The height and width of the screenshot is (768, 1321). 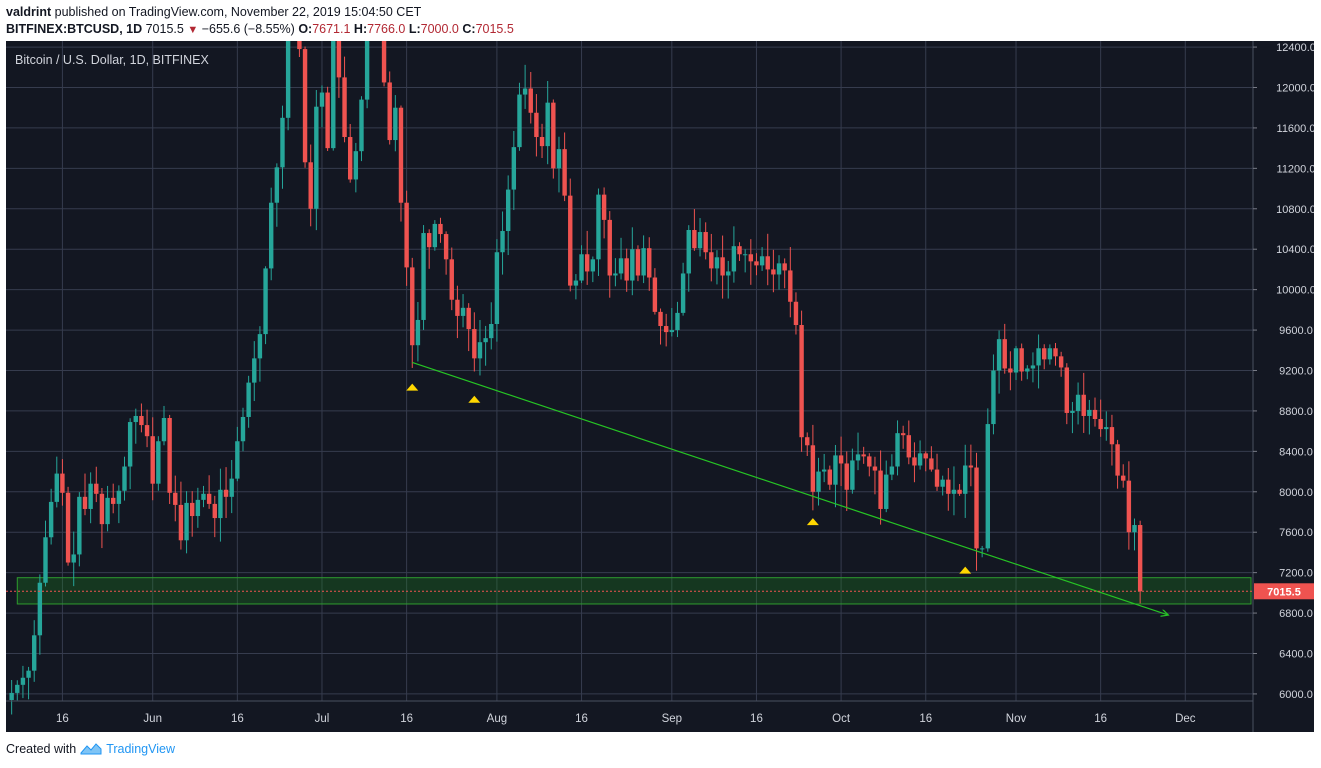 I want to click on price-change: −655.6 (−8.55%), so click(x=248, y=29).